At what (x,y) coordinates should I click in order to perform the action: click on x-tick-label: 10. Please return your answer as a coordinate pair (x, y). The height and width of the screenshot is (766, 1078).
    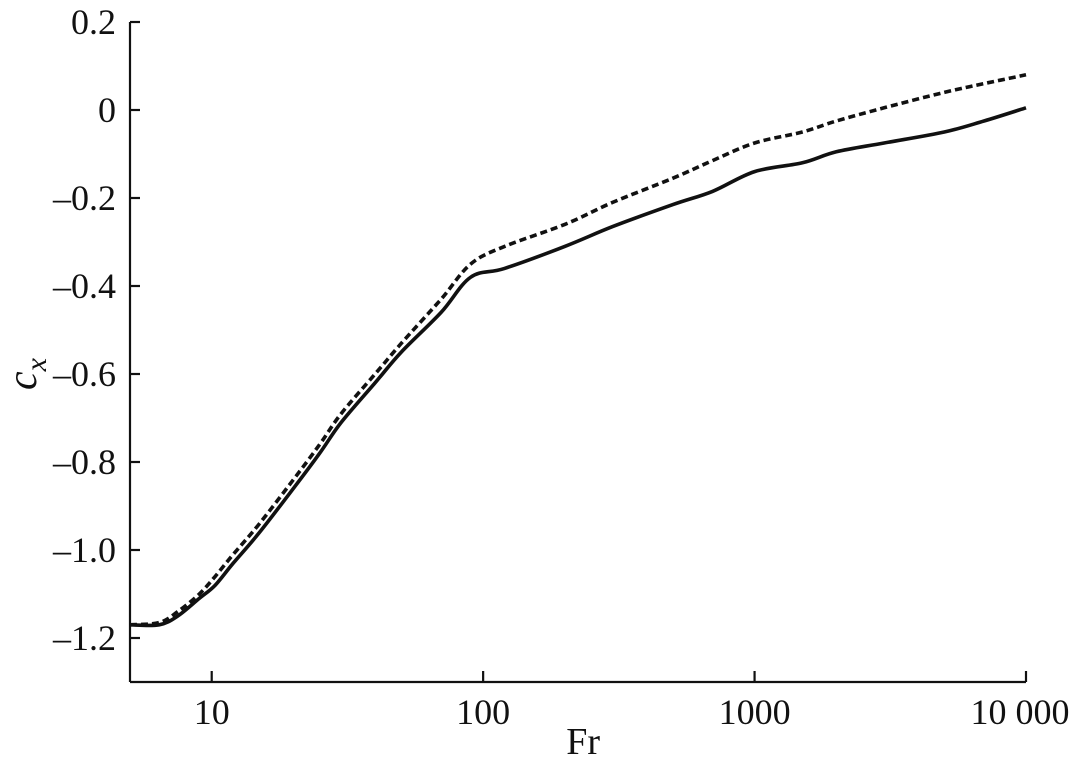
    Looking at the image, I should click on (212, 712).